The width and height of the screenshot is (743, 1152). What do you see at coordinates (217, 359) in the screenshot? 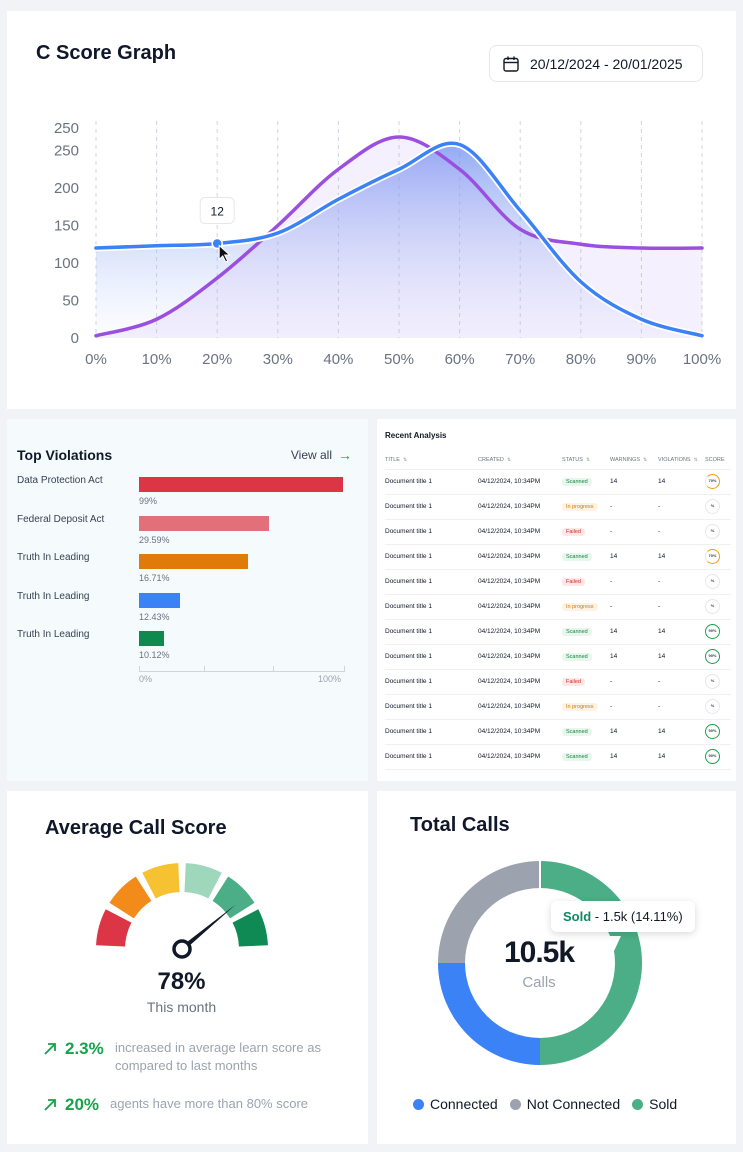
I see `x-tick-label: 20%` at bounding box center [217, 359].